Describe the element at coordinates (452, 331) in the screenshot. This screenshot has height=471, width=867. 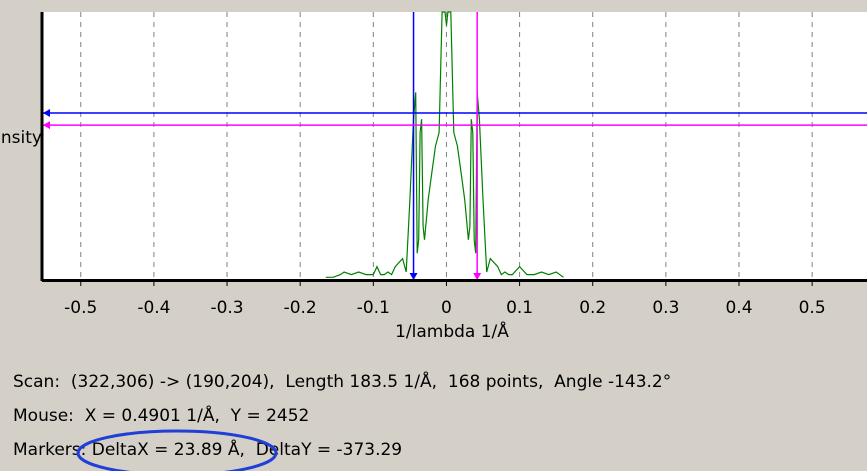
I see `x-axis-label: 1/lambda 1/Å` at that location.